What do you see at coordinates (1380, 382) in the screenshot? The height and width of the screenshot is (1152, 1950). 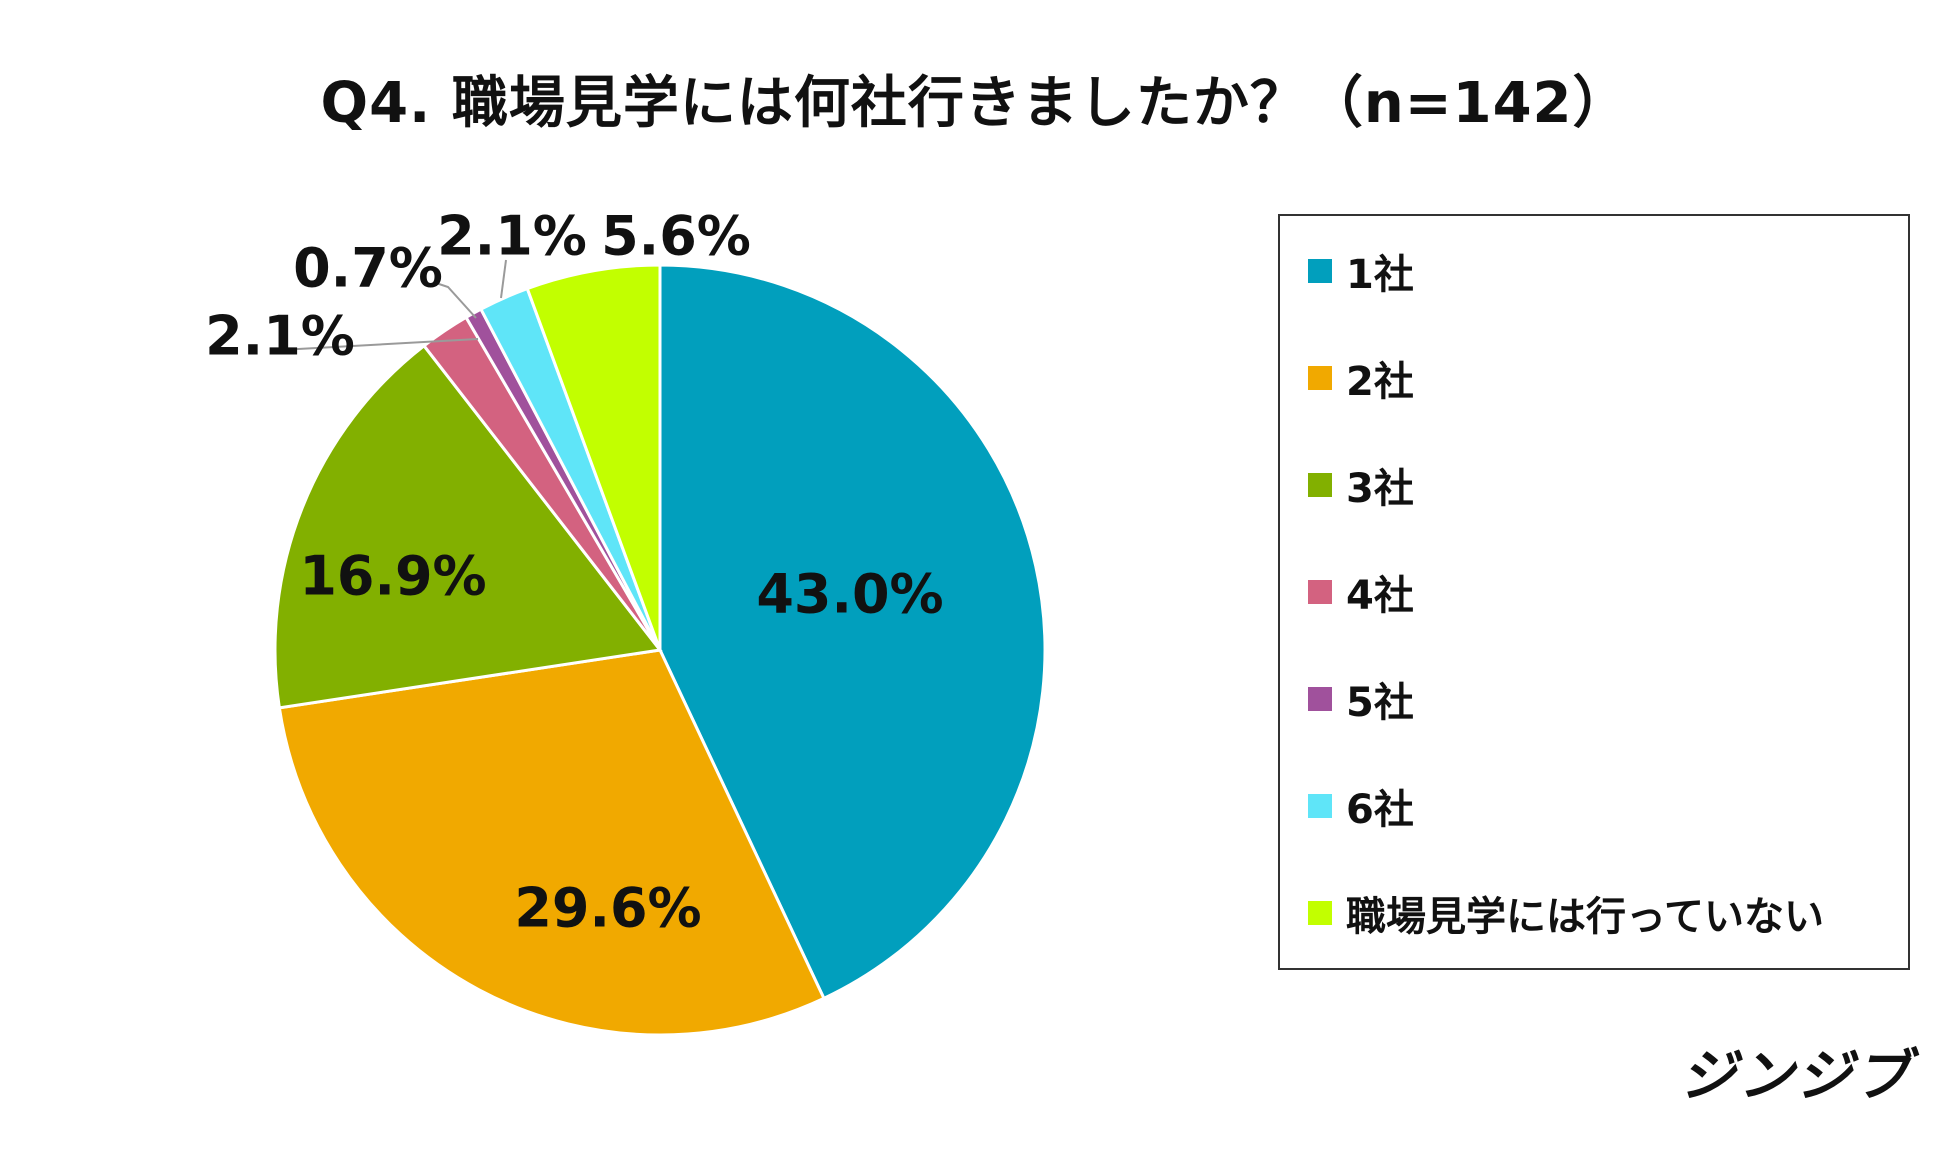 I see `legend-label-2: 2社` at bounding box center [1380, 382].